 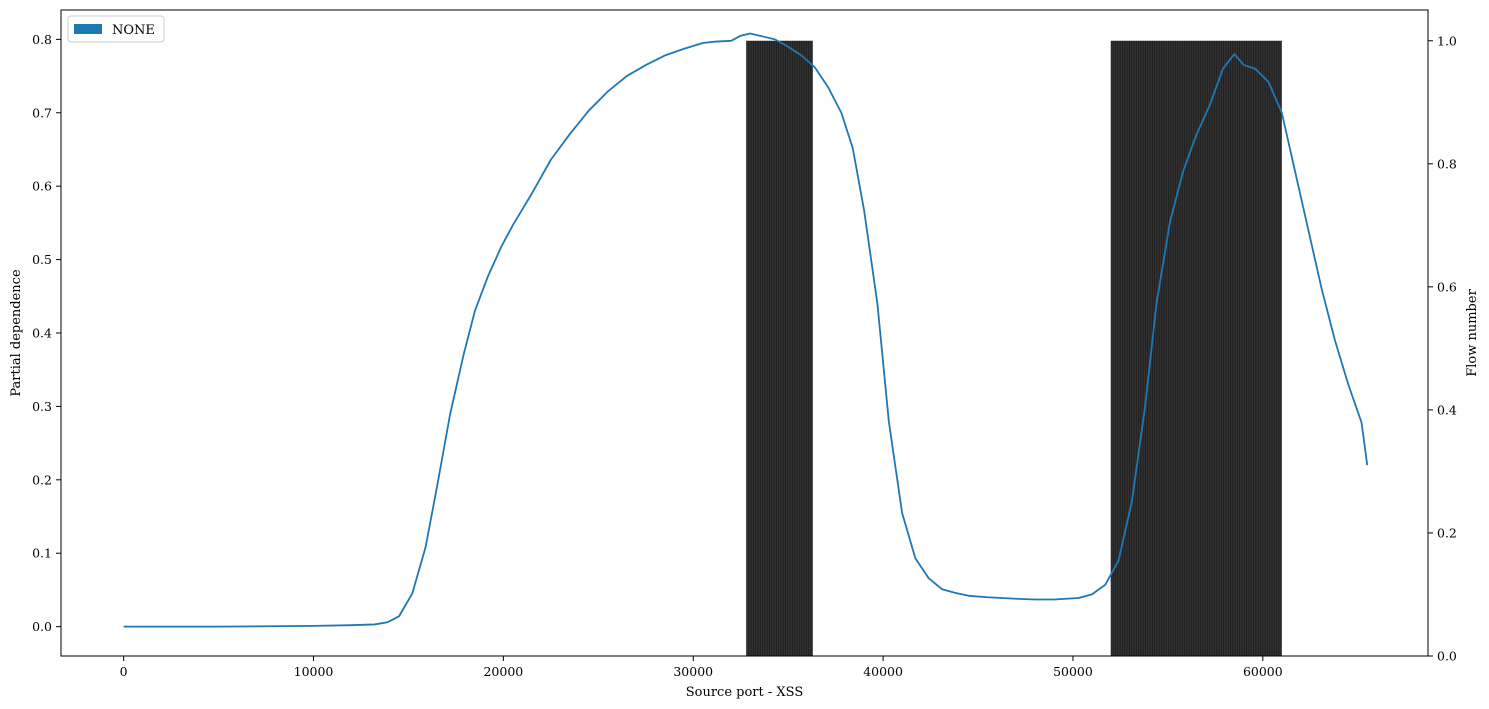 What do you see at coordinates (16, 333) in the screenshot?
I see `y-axis-label: Partial dependence` at bounding box center [16, 333].